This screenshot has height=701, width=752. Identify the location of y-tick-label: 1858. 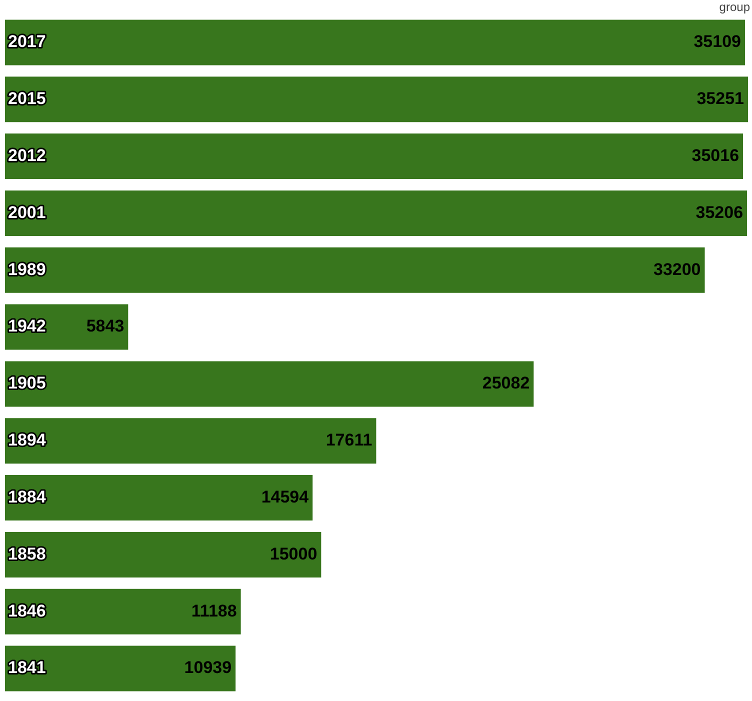
(27, 554).